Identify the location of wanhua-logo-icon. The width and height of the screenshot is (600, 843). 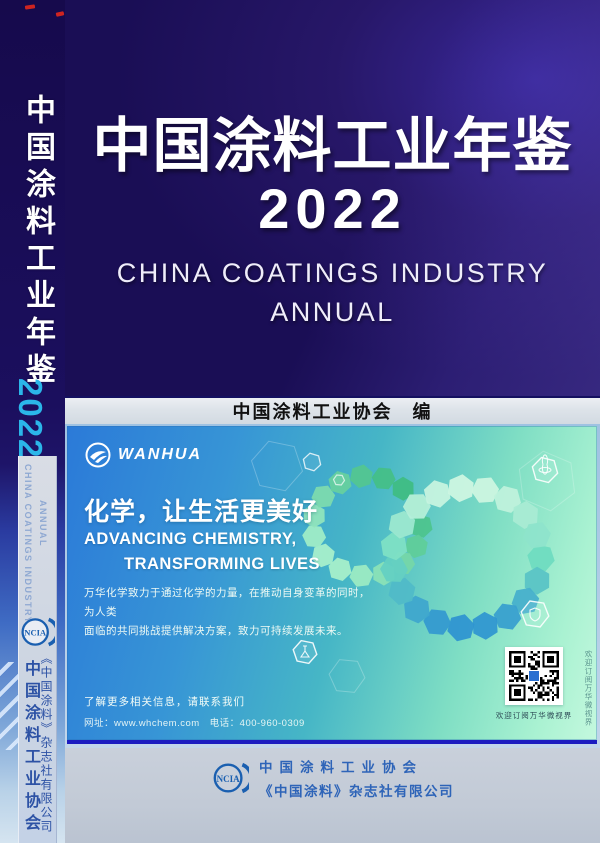
(98, 455).